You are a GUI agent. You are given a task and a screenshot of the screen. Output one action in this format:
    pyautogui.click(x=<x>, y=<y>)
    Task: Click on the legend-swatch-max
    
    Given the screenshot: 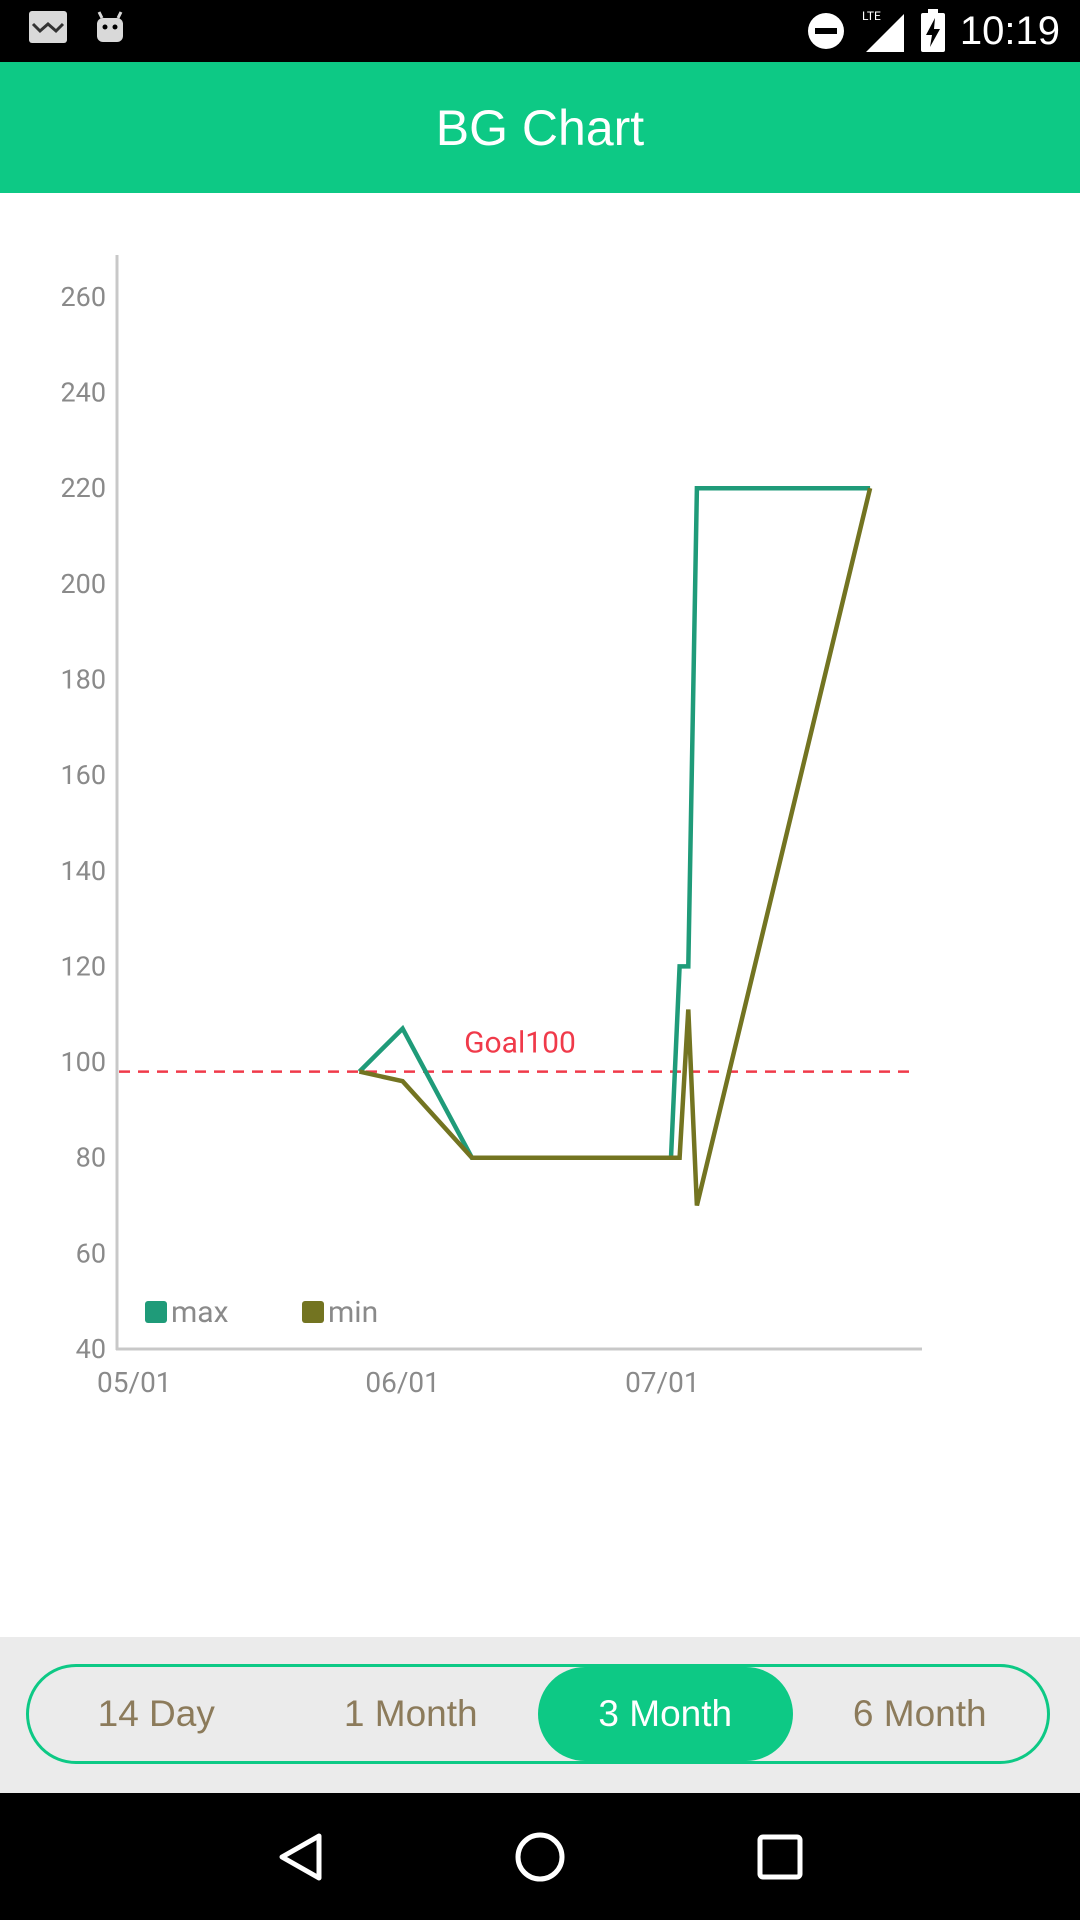 What is the action you would take?
    pyautogui.click(x=156, y=1312)
    